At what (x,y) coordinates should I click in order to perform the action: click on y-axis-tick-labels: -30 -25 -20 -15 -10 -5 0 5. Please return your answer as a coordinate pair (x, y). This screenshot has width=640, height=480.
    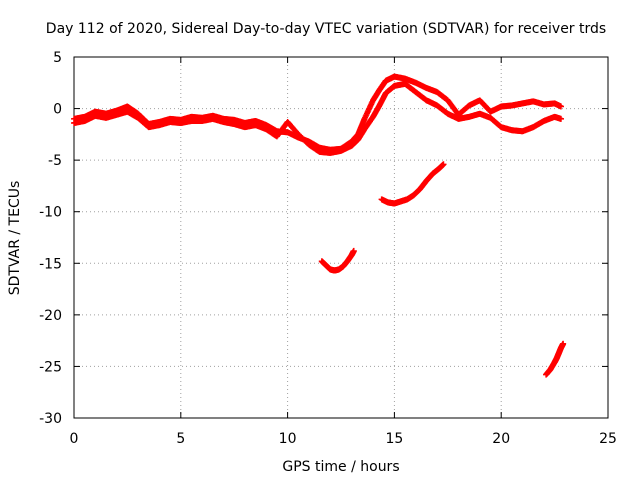
    Looking at the image, I should click on (50, 238).